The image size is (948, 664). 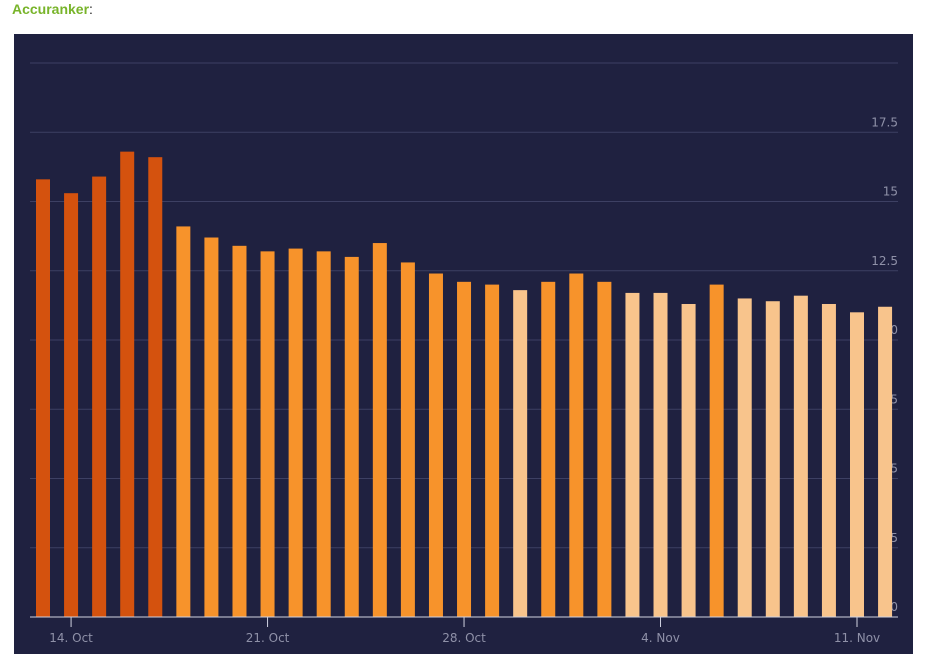 What do you see at coordinates (894, 469) in the screenshot?
I see `y-tick-label: 5` at bounding box center [894, 469].